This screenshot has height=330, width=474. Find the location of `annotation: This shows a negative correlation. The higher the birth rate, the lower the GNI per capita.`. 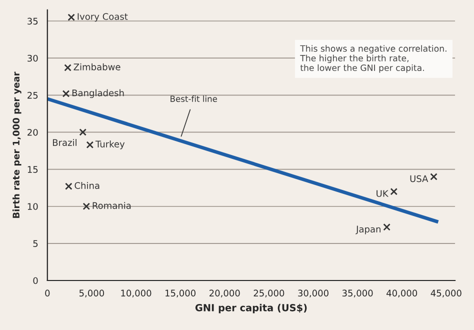

annotation: This shows a negative correlation. The higher the birth rate, the lower the GNI per capita. is located at coordinates (373, 59).